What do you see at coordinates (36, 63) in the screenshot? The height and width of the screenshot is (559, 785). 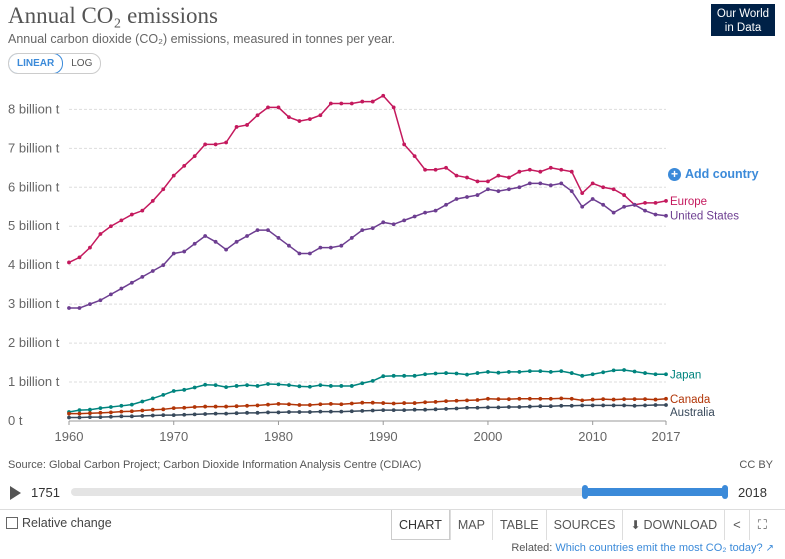 I see `linear-scale-button: LINEAR` at bounding box center [36, 63].